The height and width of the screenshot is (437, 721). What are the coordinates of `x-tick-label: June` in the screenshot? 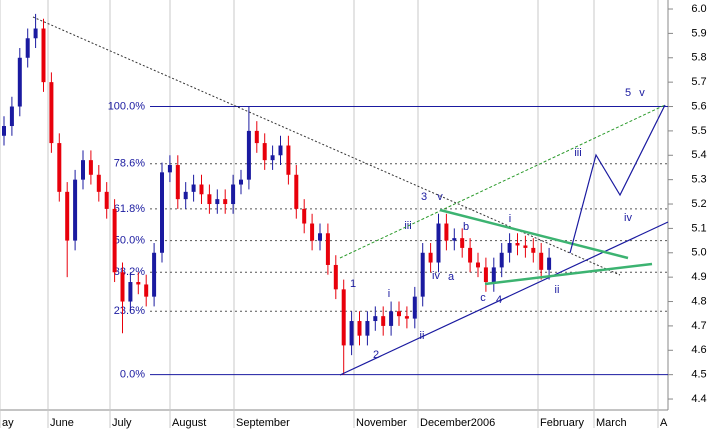 It's located at (62, 423).